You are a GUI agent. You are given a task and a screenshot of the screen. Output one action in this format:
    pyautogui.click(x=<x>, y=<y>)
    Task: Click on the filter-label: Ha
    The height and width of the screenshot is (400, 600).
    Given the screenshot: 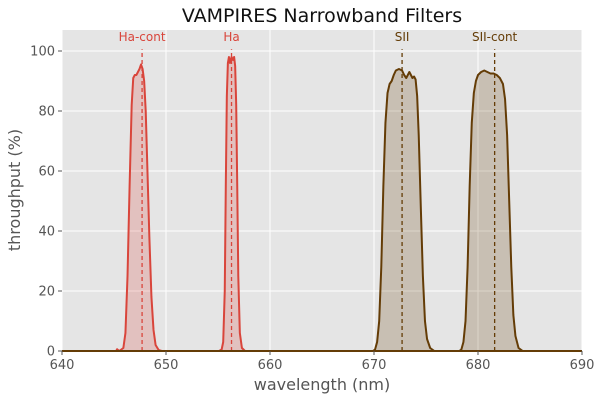 What is the action you would take?
    pyautogui.click(x=231, y=37)
    